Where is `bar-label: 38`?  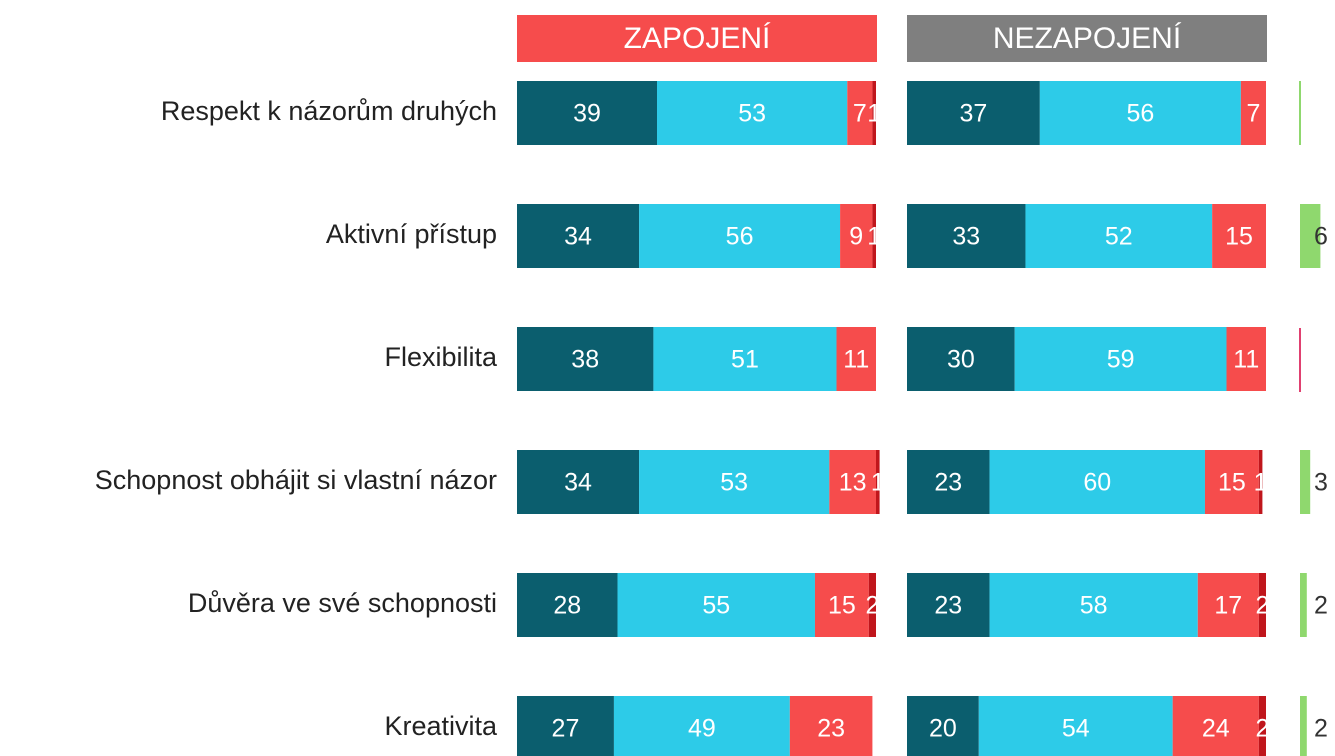
bar-label: 38 is located at coordinates (585, 360).